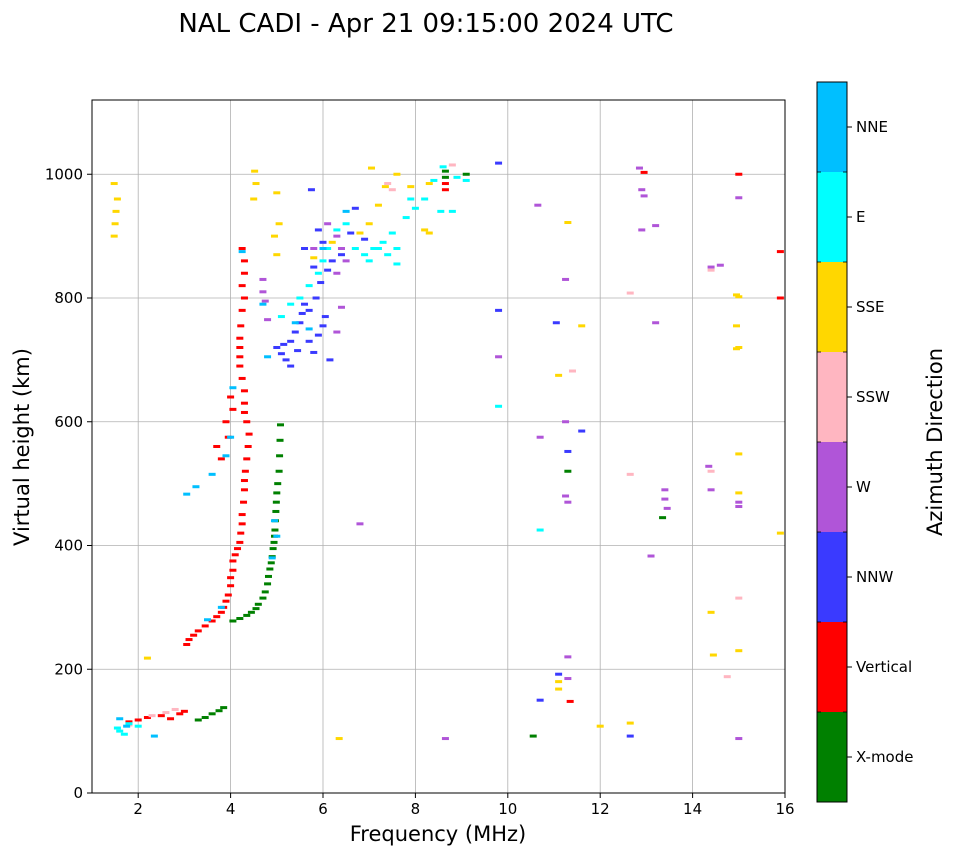 The height and width of the screenshot is (857, 958). Describe the element at coordinates (884, 757) in the screenshot. I see `colorbar-tick-label: X-mode` at that location.